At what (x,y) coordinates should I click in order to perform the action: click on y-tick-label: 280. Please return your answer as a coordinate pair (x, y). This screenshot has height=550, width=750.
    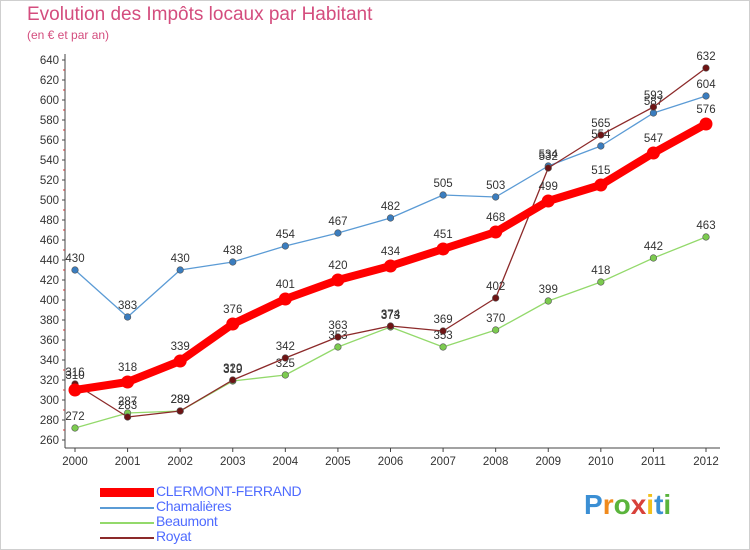
    Looking at the image, I should click on (49, 421).